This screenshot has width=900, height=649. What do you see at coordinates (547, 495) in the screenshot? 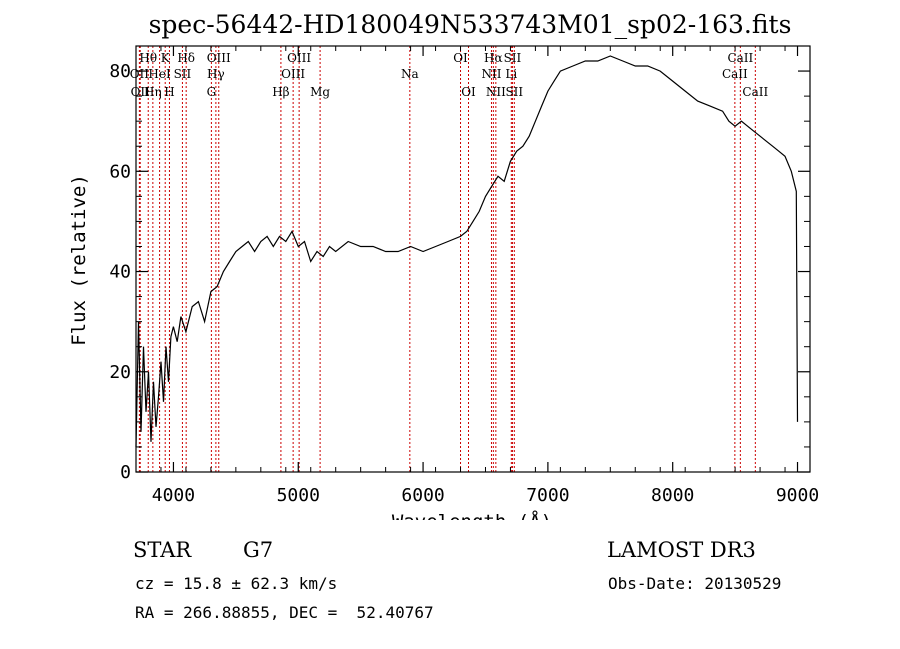
I see `x-tick-label: 7000` at bounding box center [547, 495].